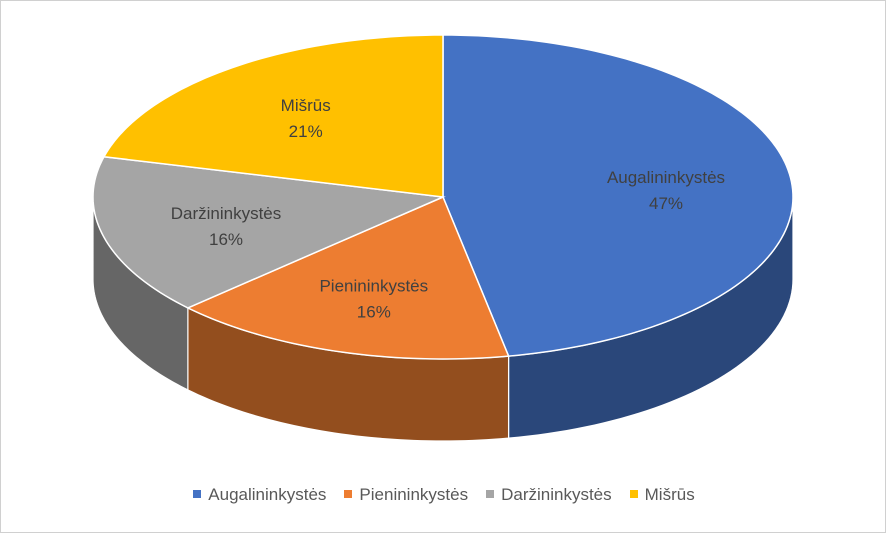  I want to click on legend-label: Mišrūs, so click(669, 494).